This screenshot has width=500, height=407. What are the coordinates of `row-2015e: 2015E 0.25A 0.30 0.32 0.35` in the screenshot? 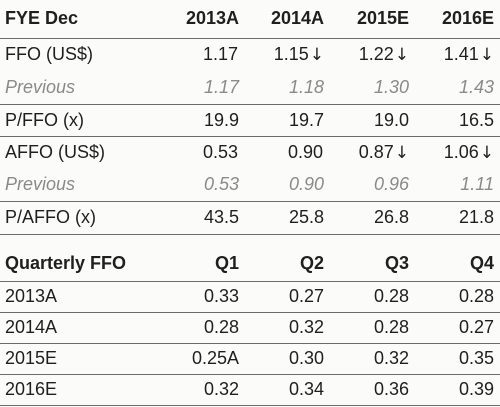 It's located at (250, 359).